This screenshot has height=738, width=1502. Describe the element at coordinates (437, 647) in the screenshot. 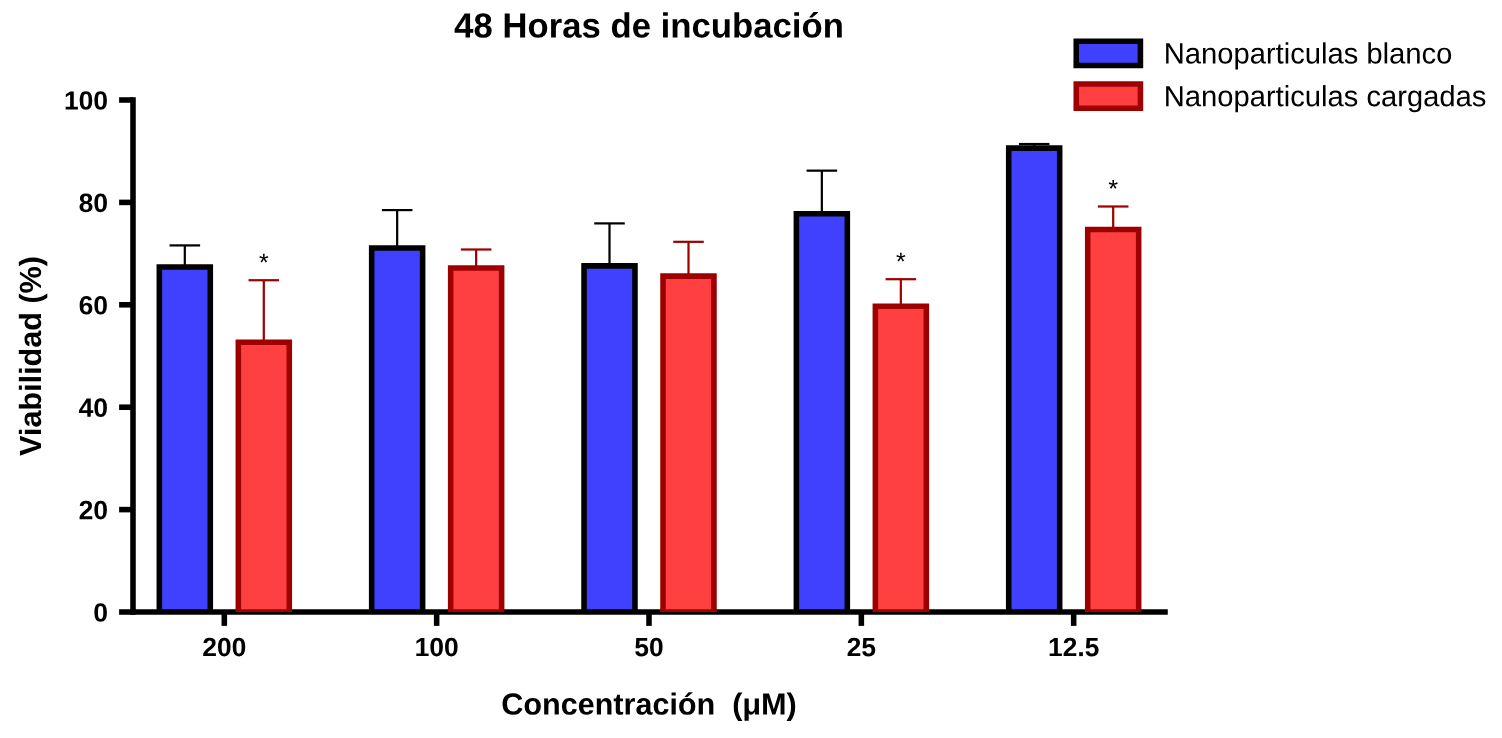

I see `x-tick-label: 100` at that location.